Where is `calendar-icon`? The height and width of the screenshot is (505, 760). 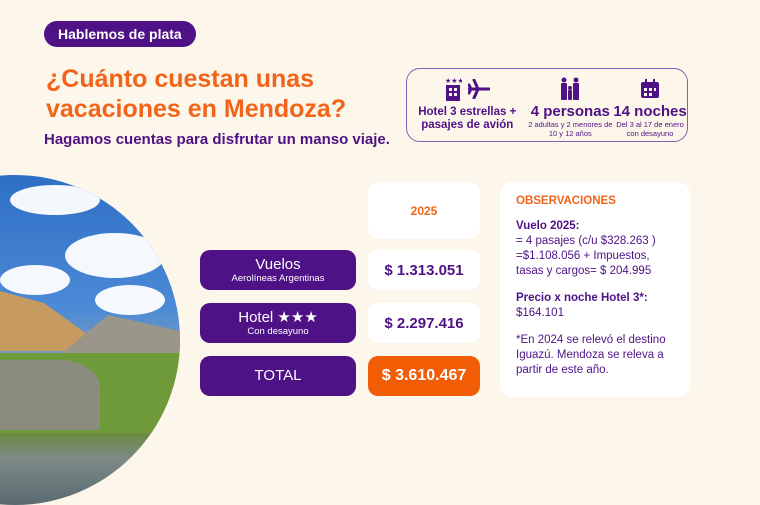
calendar-icon is located at coordinates (650, 88).